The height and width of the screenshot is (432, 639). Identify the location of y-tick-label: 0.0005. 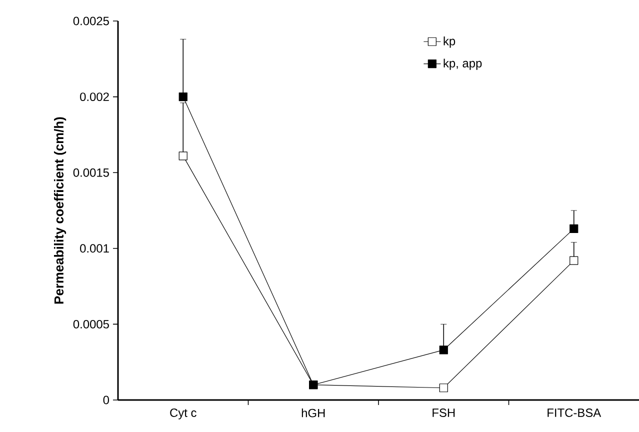
(91, 324).